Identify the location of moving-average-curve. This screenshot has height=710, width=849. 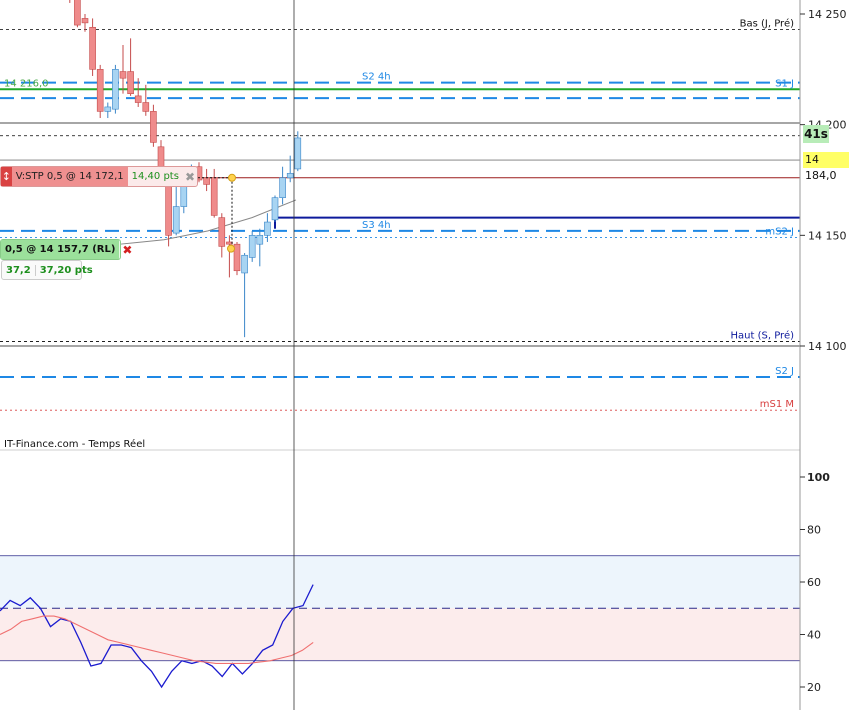
(208, 222).